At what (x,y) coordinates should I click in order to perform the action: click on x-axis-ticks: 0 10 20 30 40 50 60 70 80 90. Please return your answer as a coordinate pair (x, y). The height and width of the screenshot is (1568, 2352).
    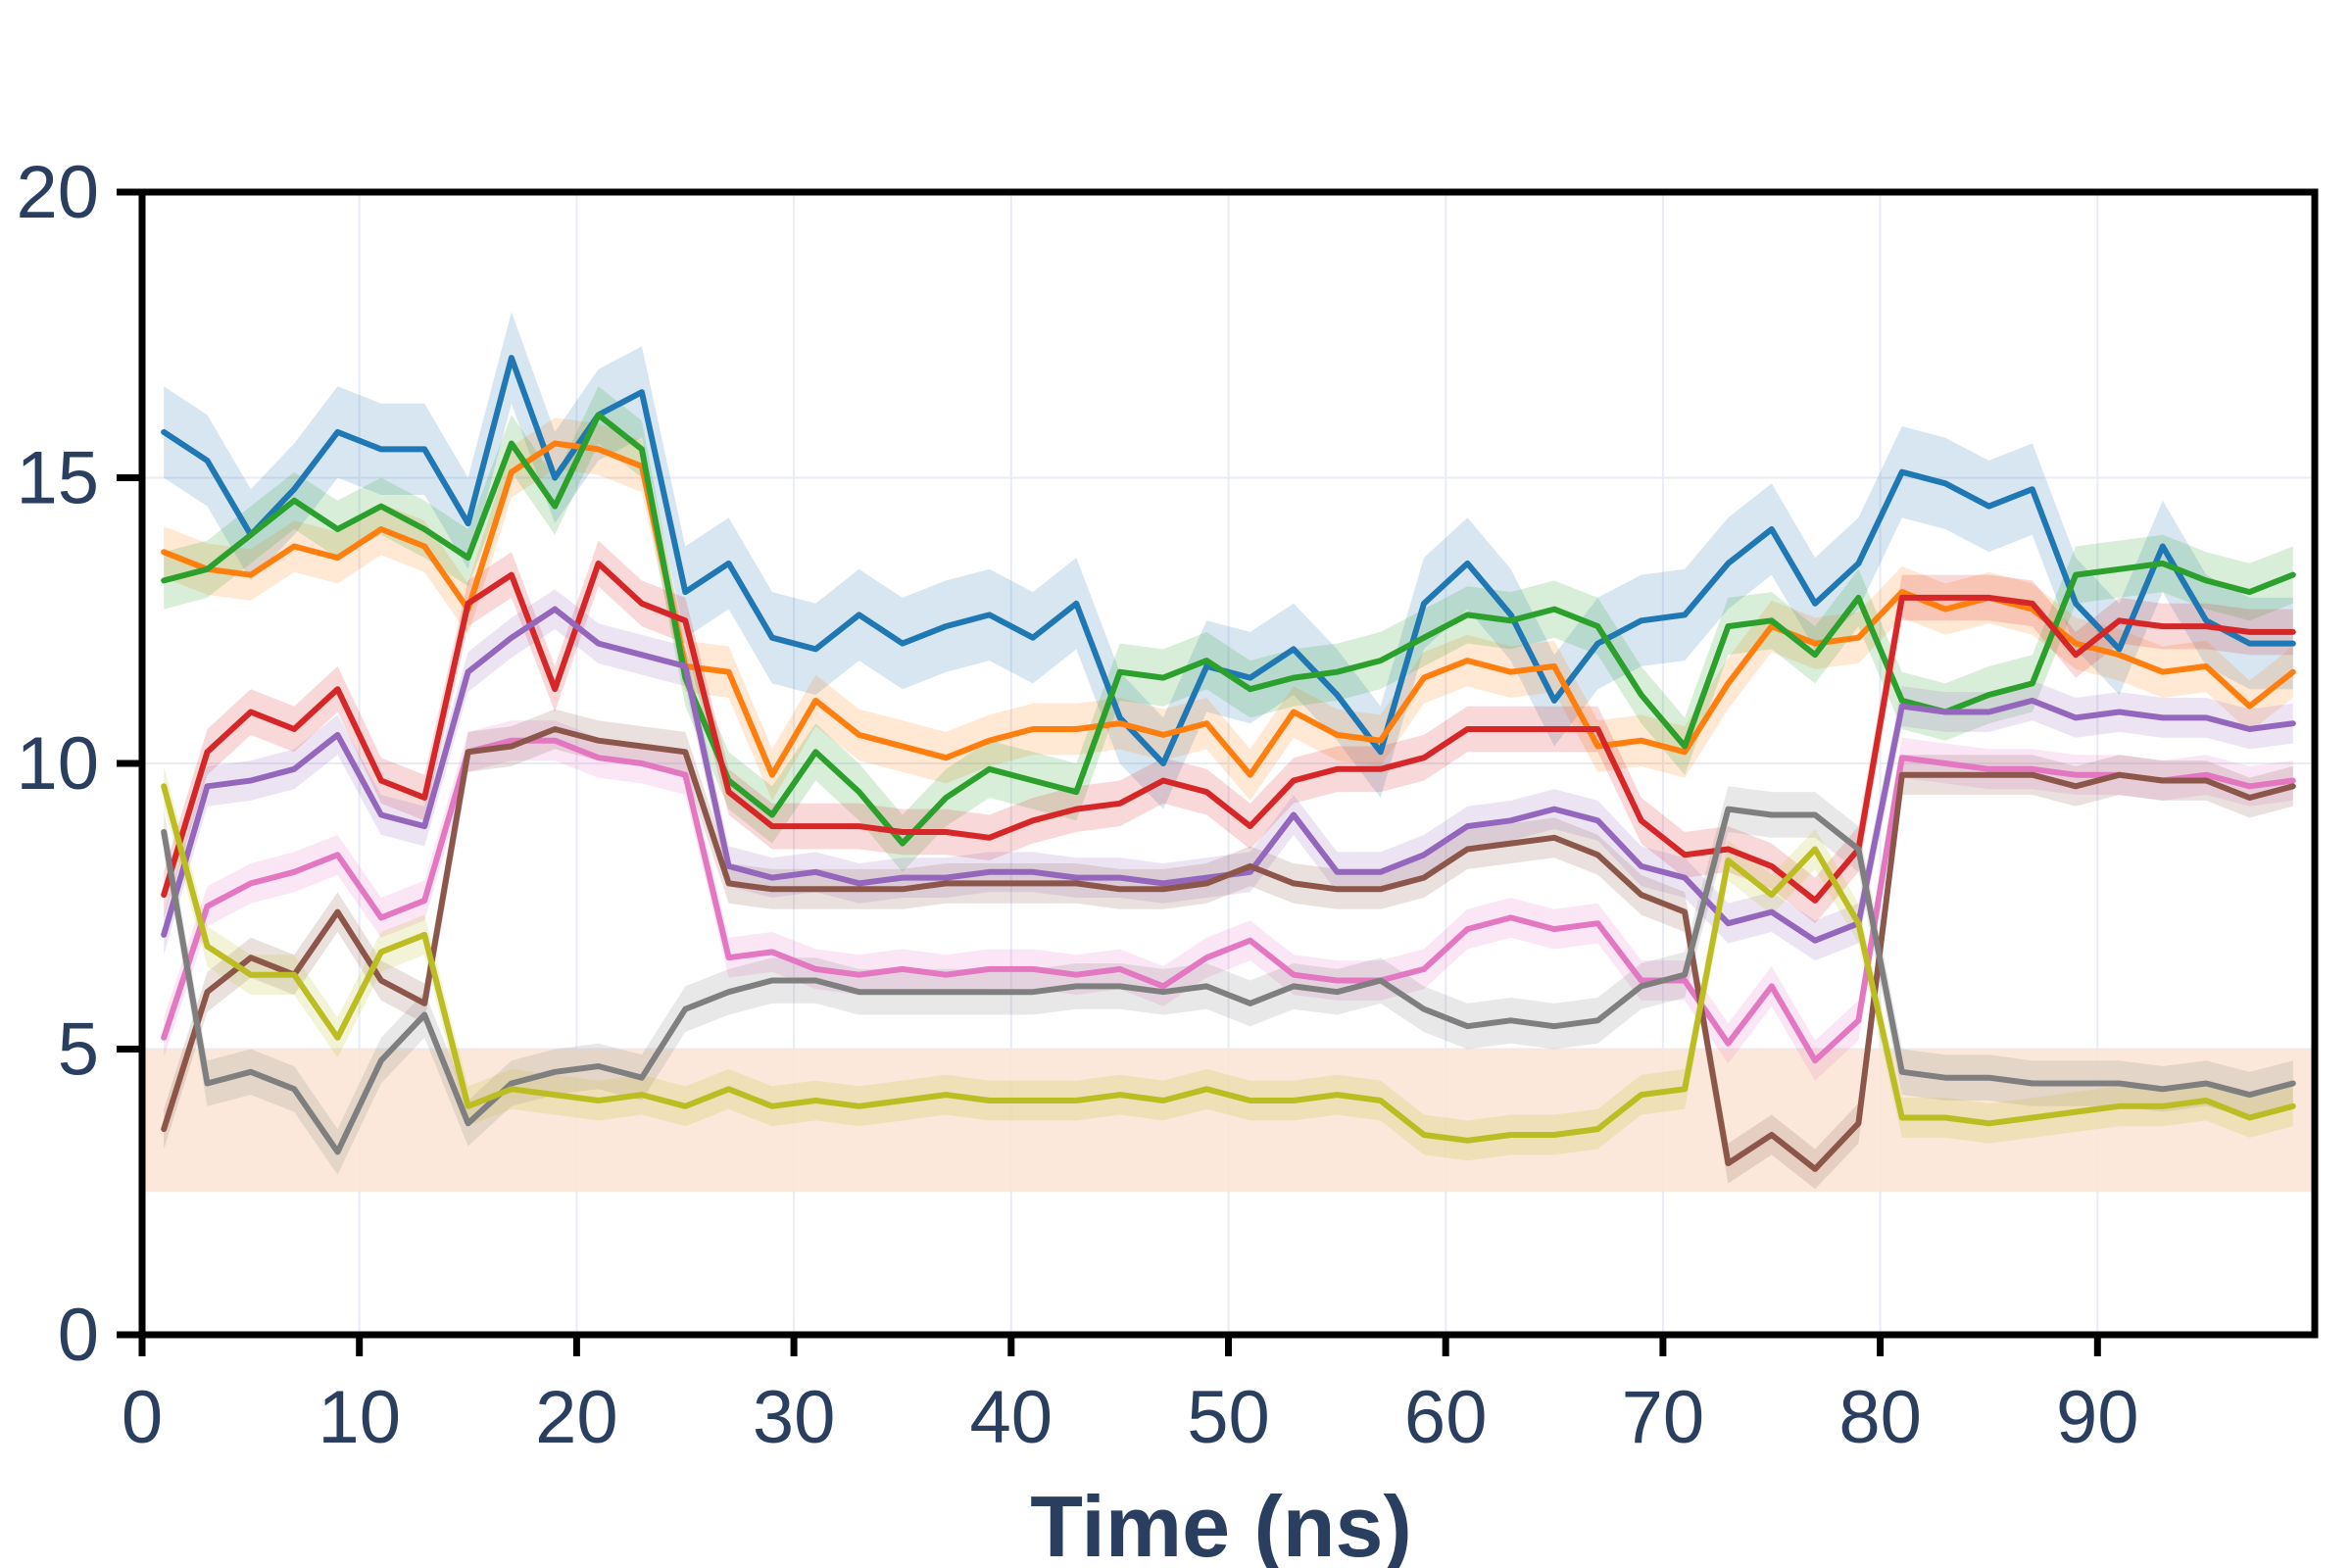
    Looking at the image, I should click on (1130, 1397).